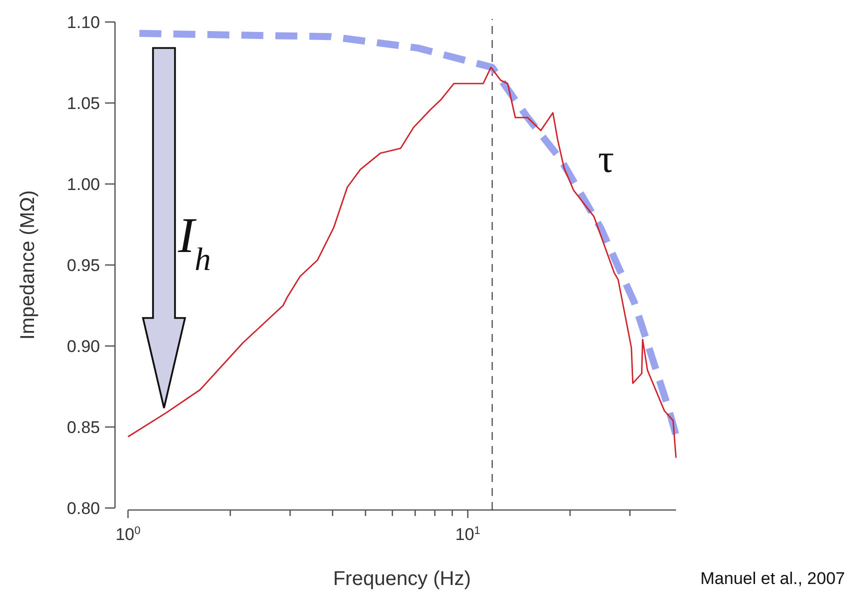 The image size is (852, 595). What do you see at coordinates (83, 508) in the screenshot?
I see `y-tick-label: 0.80` at bounding box center [83, 508].